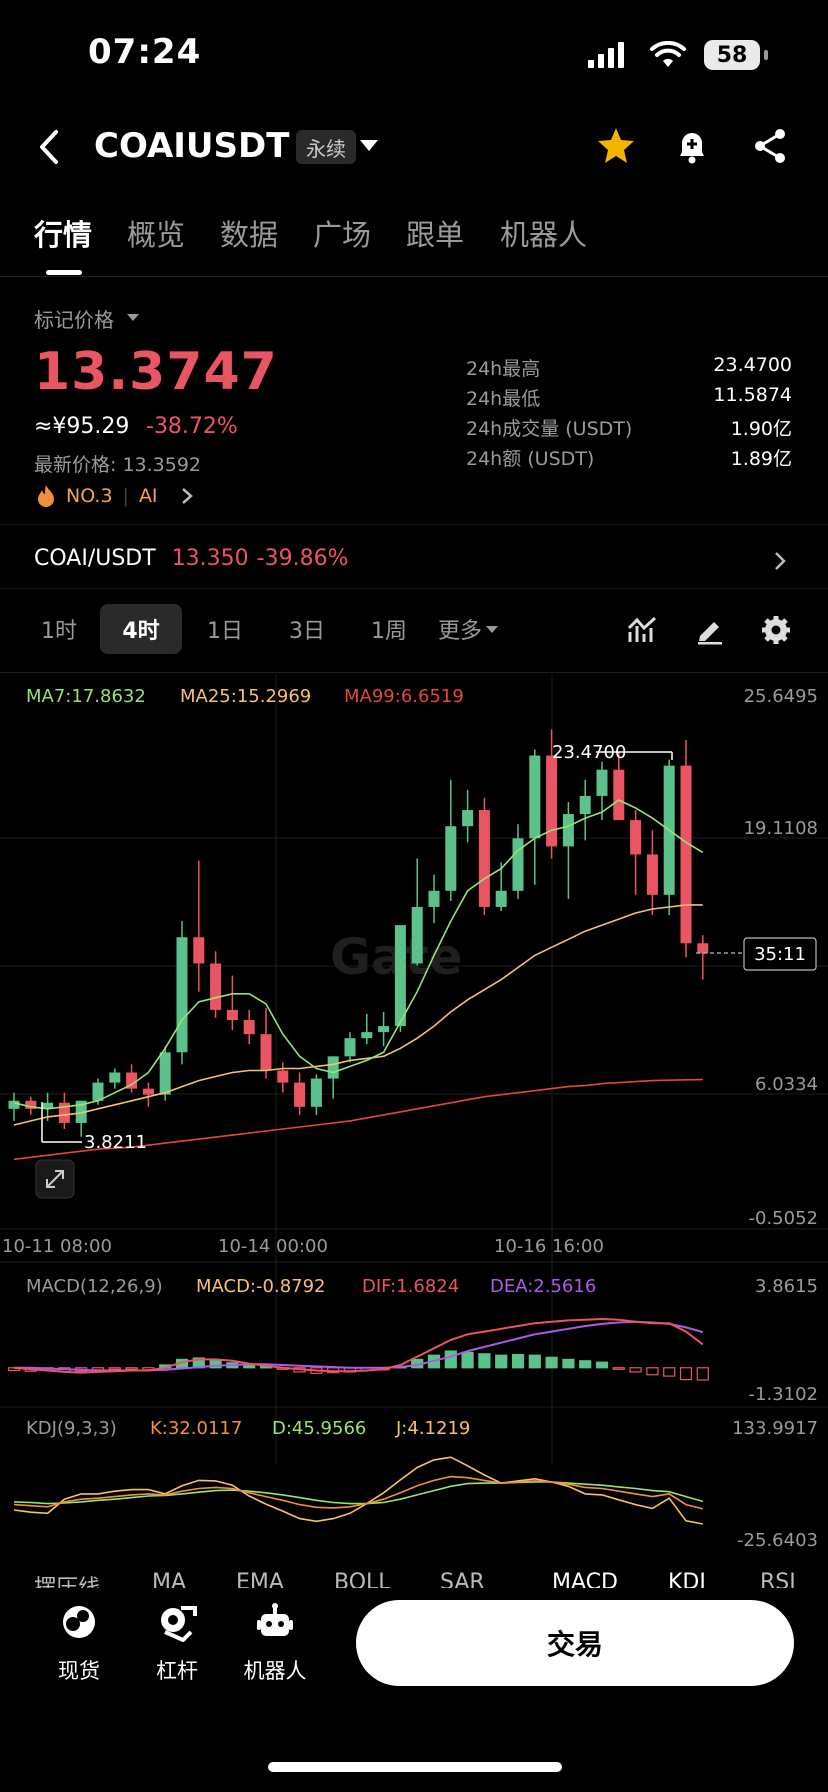  I want to click on ma25-legend: MA25:15.2969, so click(245, 696).